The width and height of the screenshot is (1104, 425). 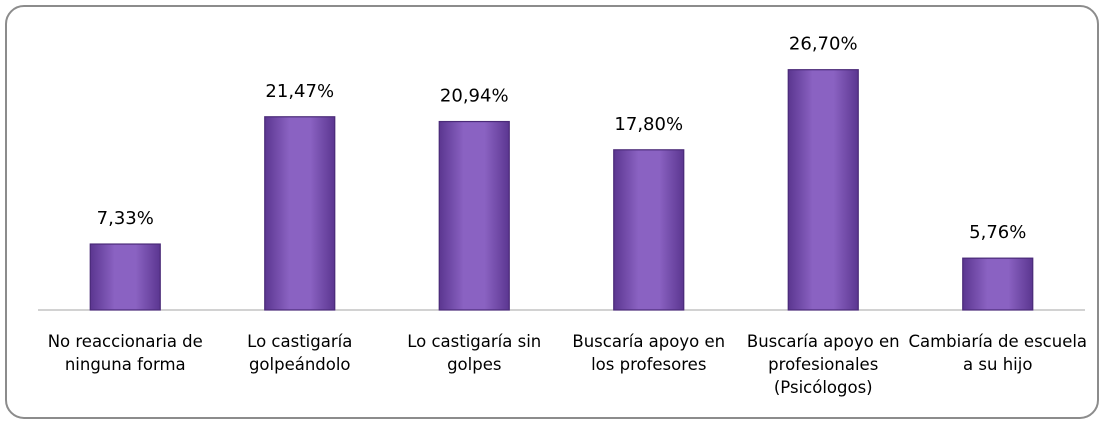 I want to click on category-label: Lo castigaría golpeándolo, so click(x=300, y=353).